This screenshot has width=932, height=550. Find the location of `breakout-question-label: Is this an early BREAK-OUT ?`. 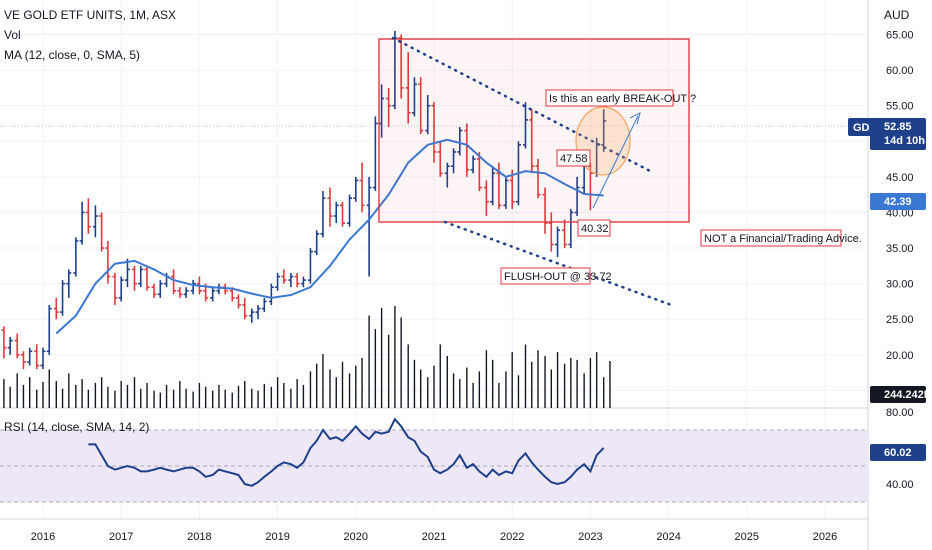

breakout-question-label: Is this an early BREAK-OUT ? is located at coordinates (622, 99).